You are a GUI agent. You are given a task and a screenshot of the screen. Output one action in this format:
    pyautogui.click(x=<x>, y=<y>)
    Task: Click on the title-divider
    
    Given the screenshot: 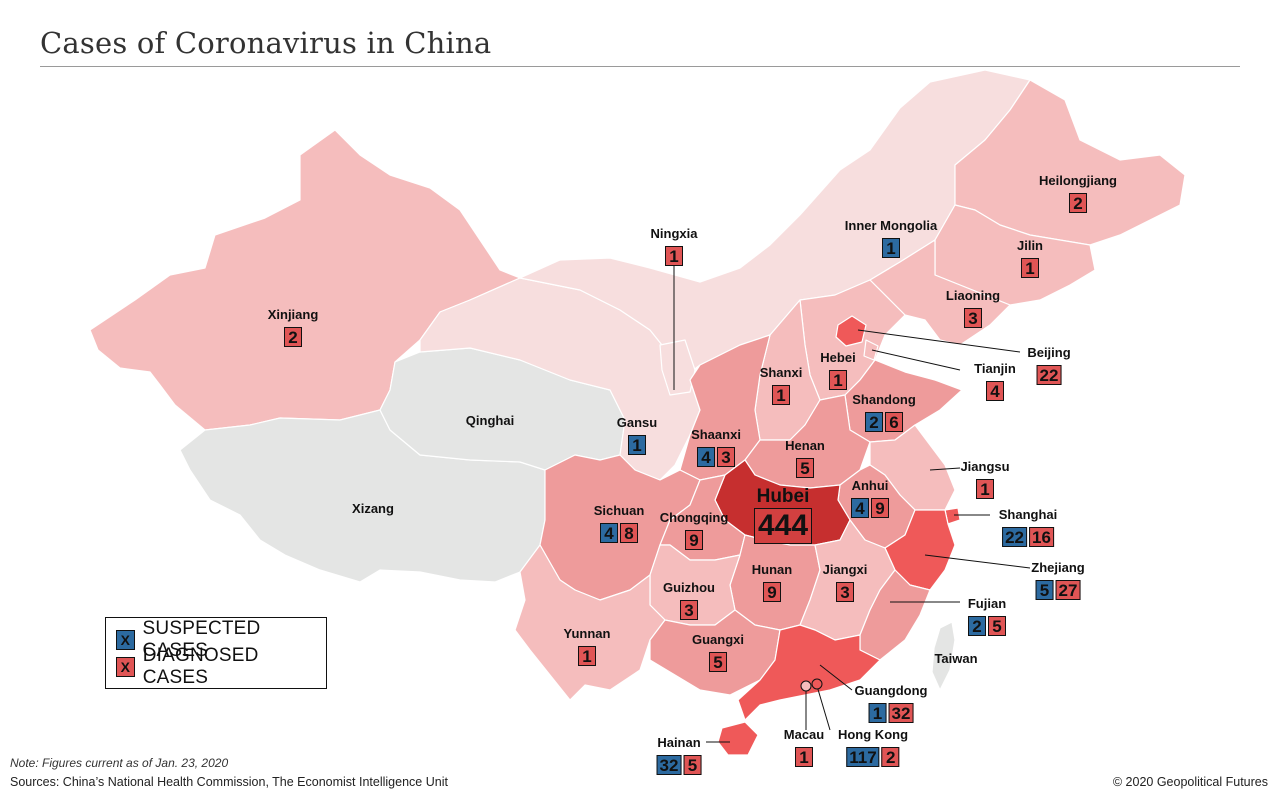 What is the action you would take?
    pyautogui.click(x=640, y=66)
    